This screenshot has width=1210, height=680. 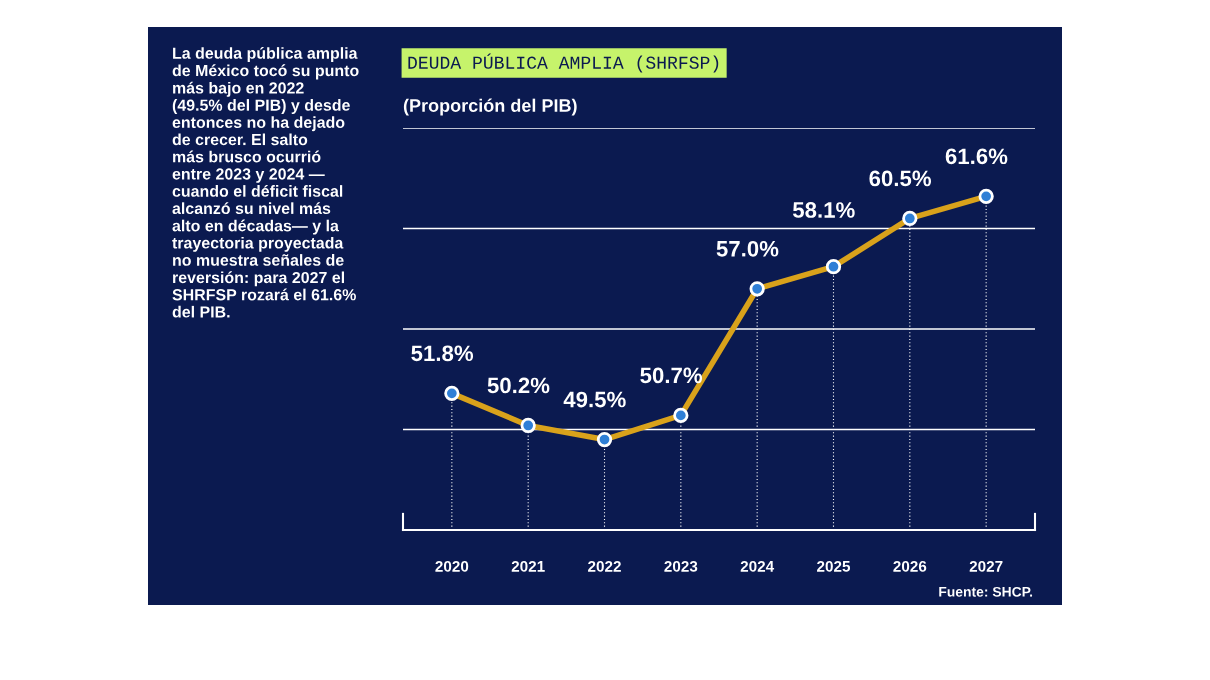 What do you see at coordinates (518, 385) in the screenshot?
I see `data-label: 50.2%` at bounding box center [518, 385].